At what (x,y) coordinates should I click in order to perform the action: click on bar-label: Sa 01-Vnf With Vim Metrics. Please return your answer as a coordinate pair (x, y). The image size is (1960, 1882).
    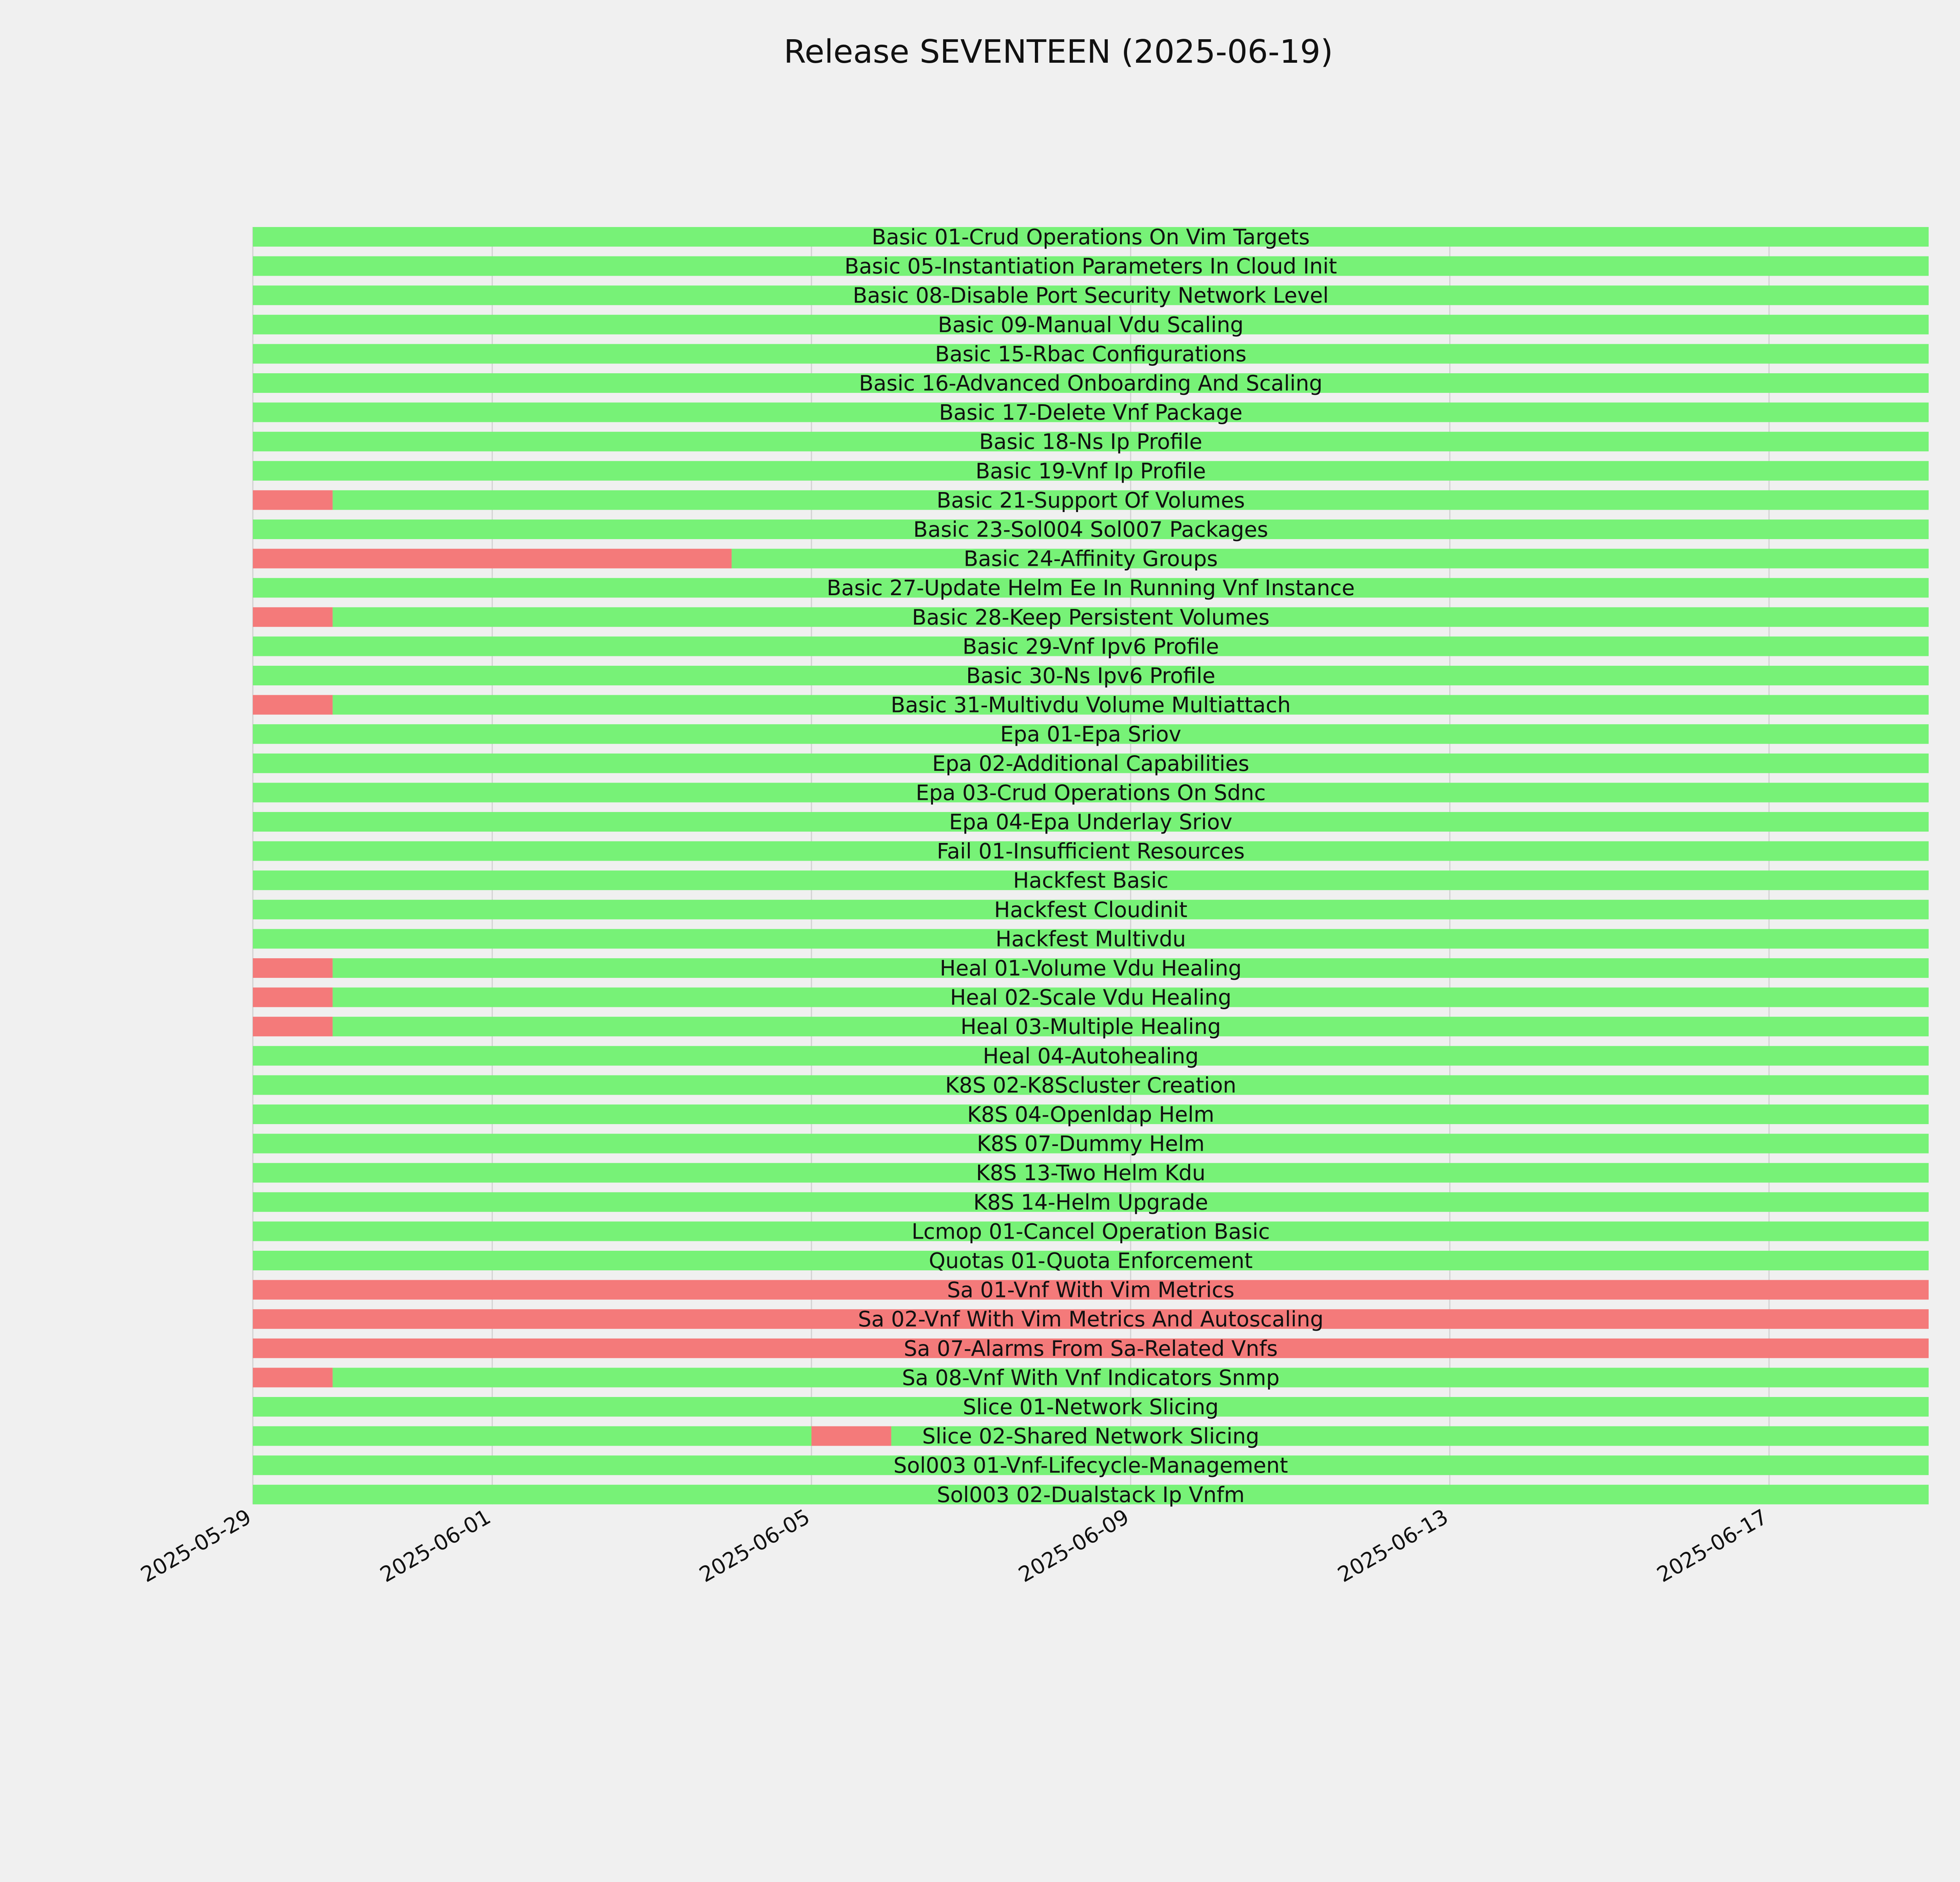
    Looking at the image, I should click on (1090, 1290).